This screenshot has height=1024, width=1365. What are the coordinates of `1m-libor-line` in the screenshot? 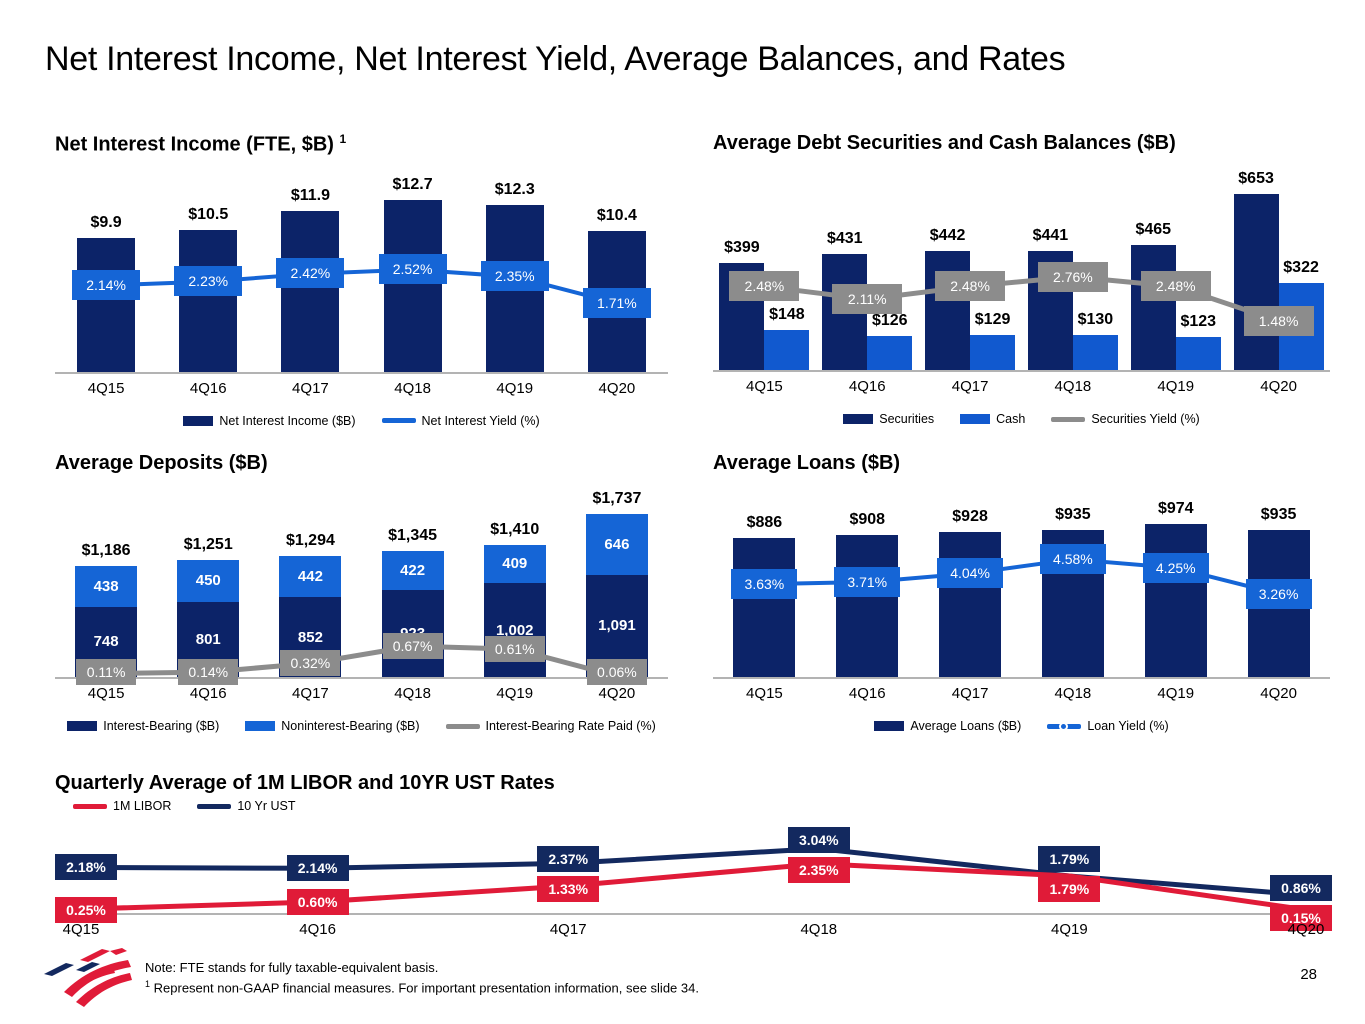 It's located at (693, 888).